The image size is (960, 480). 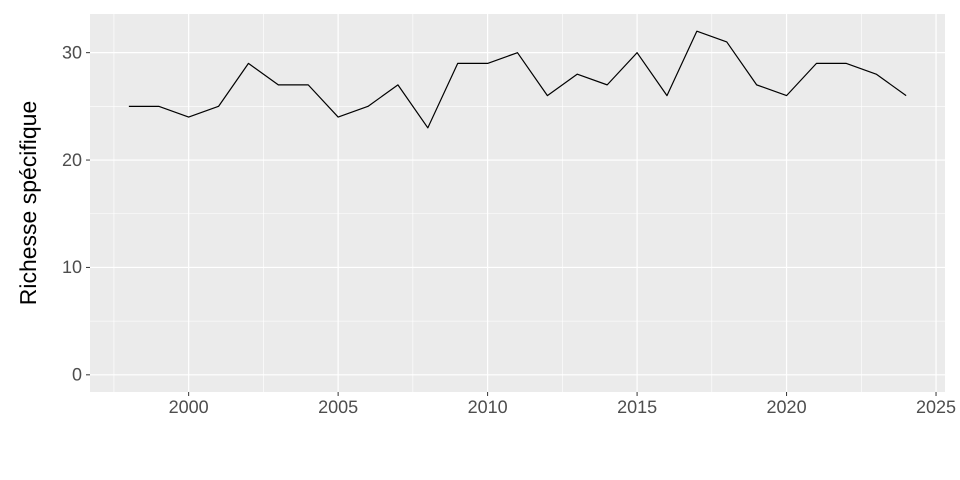 What do you see at coordinates (28, 203) in the screenshot?
I see `y-axis-title: Richesse spécifique` at bounding box center [28, 203].